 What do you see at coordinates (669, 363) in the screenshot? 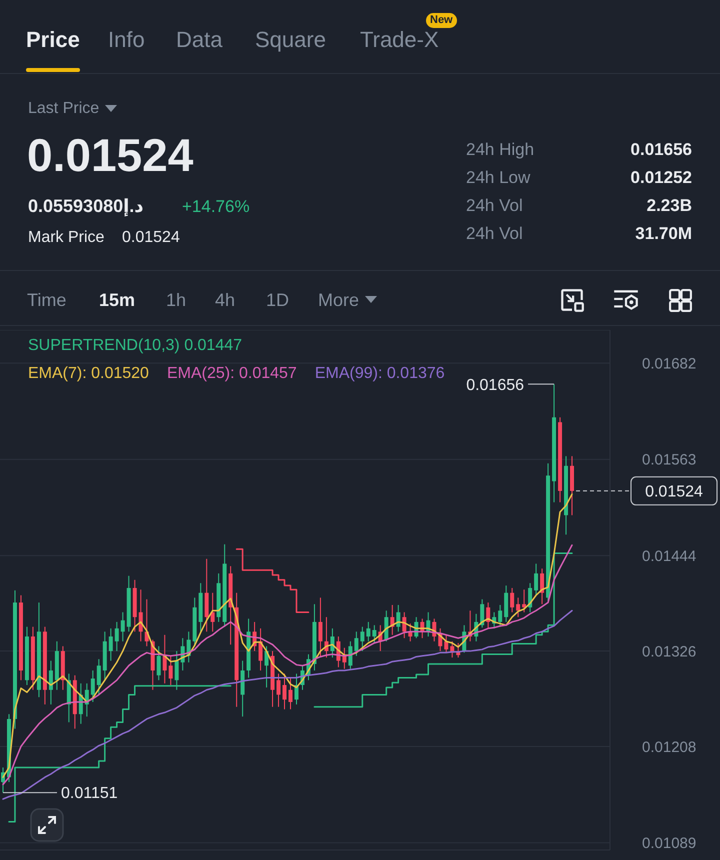
I see `y-tick-label: 0.01682` at bounding box center [669, 363].